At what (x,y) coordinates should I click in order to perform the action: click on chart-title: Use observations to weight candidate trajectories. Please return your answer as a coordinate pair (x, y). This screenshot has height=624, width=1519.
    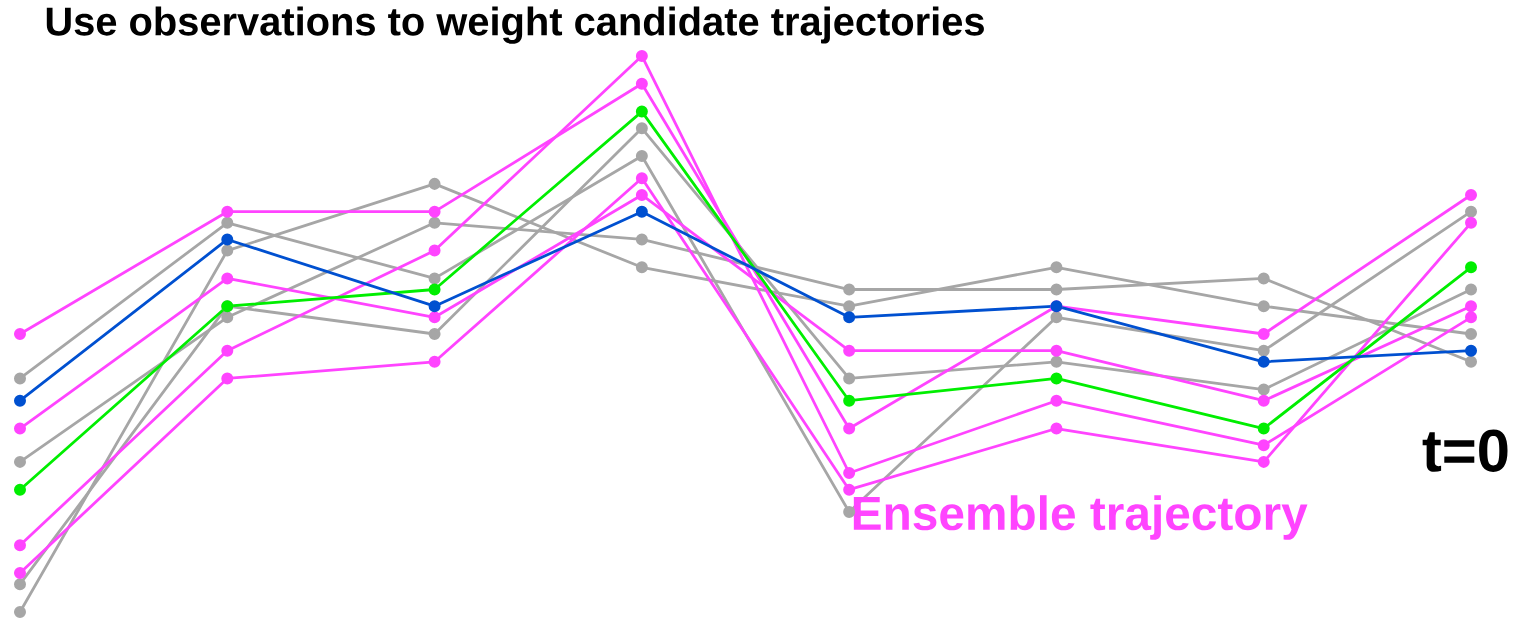
    Looking at the image, I should click on (515, 25).